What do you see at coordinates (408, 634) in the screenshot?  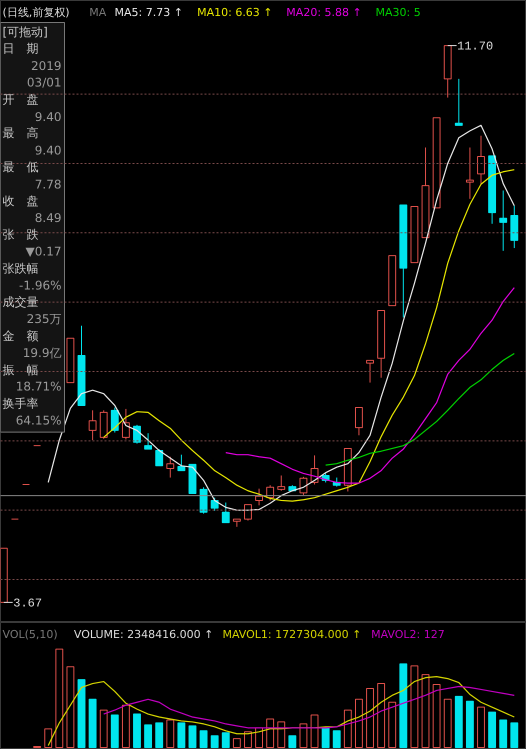 I see `text: MAVOL2: 127` at bounding box center [408, 634].